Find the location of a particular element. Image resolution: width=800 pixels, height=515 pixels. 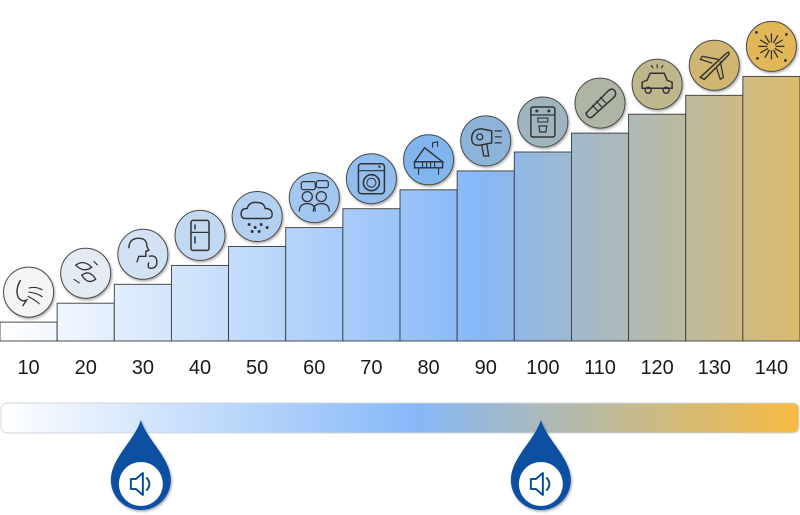

sound-markers is located at coordinates (340, 465).